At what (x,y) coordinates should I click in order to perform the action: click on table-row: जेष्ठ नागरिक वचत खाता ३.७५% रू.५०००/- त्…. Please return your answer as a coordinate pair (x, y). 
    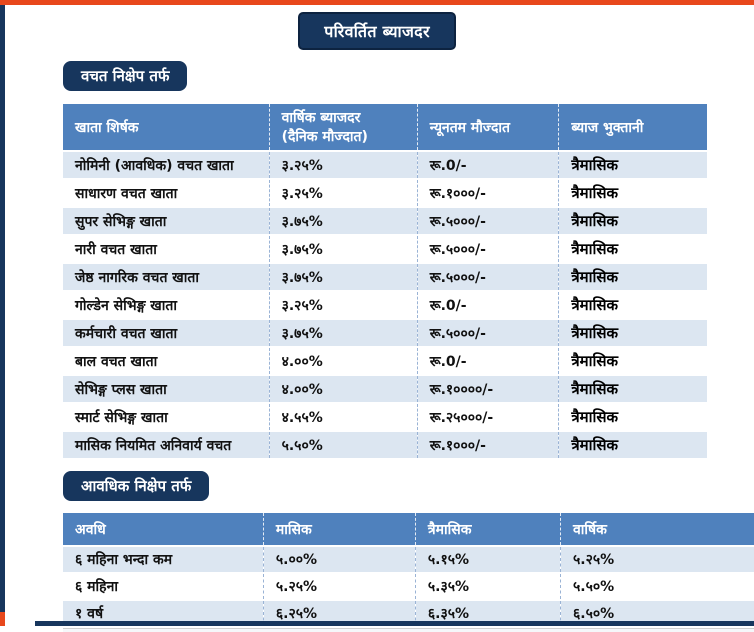
    Looking at the image, I should click on (385, 277).